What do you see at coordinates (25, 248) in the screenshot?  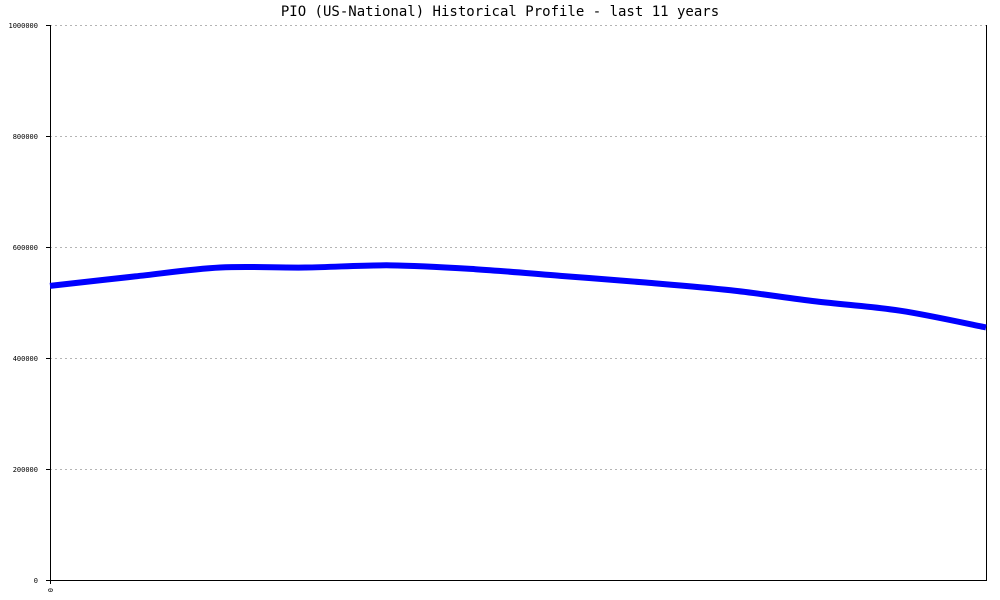 I see `y-tick-label: 600000` at bounding box center [25, 248].